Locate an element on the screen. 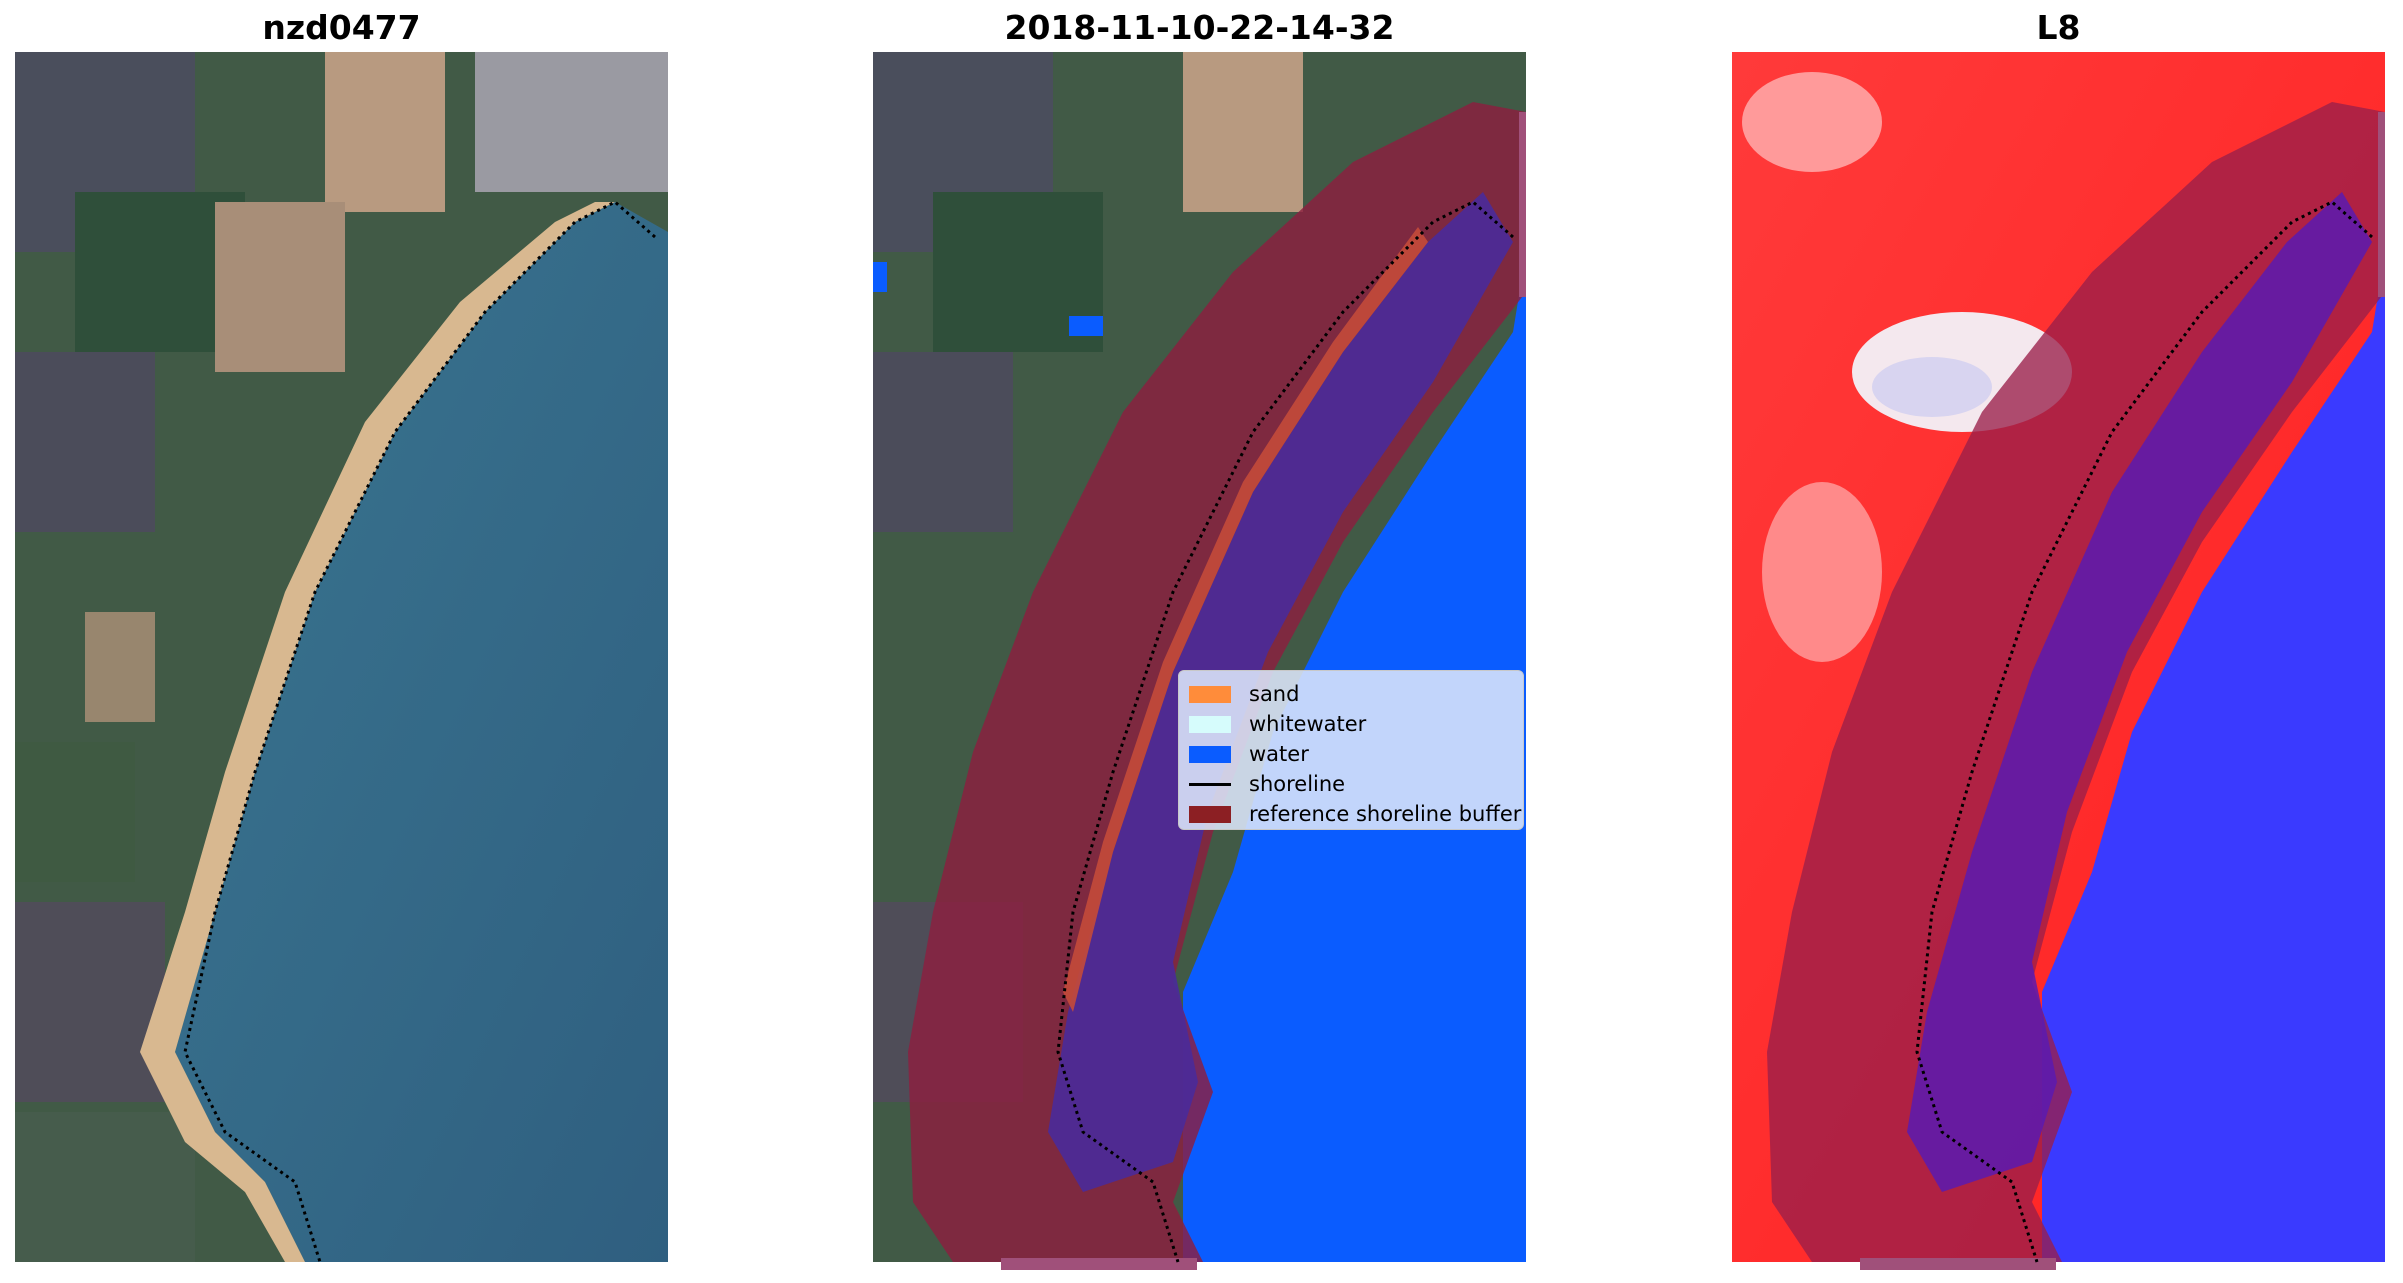 The height and width of the screenshot is (1283, 2403). buffer-swatch is located at coordinates (1210, 814).